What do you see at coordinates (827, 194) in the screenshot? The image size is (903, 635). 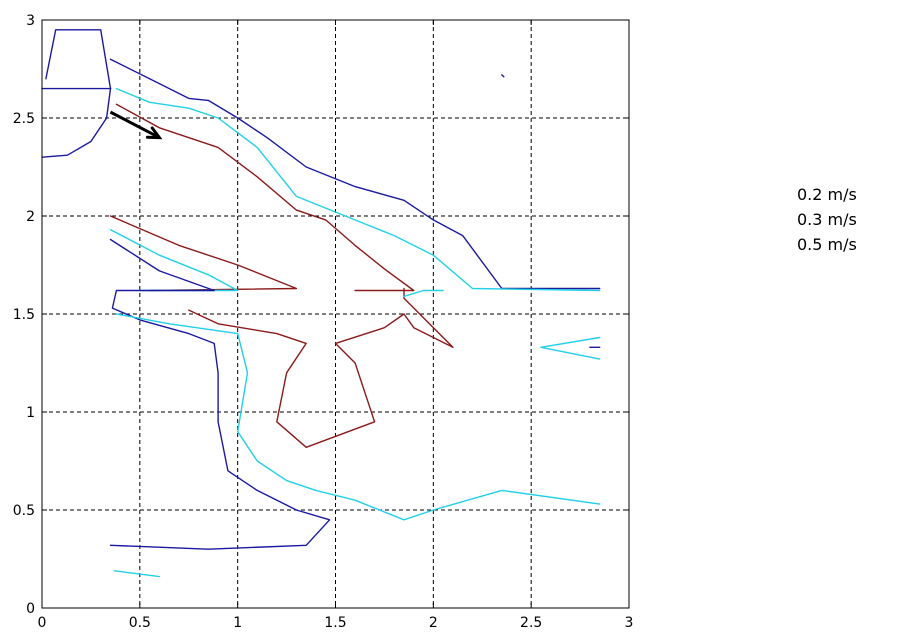 I see `legend-item-0.2: 0.2 m/s` at bounding box center [827, 194].